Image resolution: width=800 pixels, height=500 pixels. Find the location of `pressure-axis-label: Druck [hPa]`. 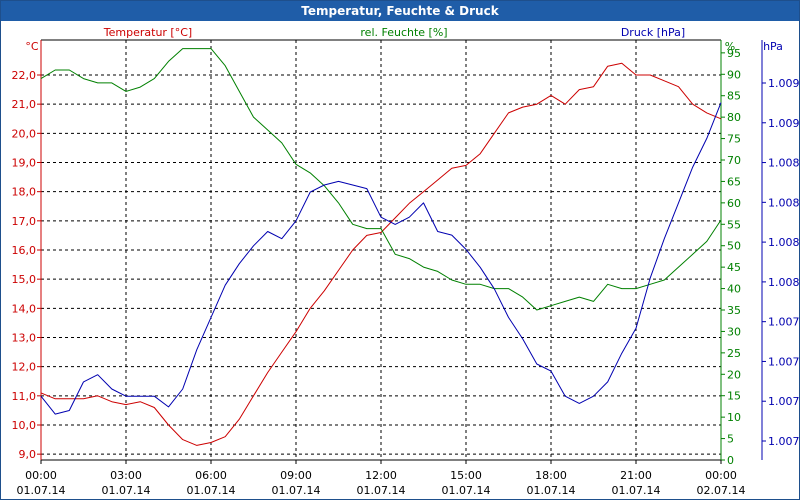

pressure-axis-label: Druck [hPa] is located at coordinates (653, 32).